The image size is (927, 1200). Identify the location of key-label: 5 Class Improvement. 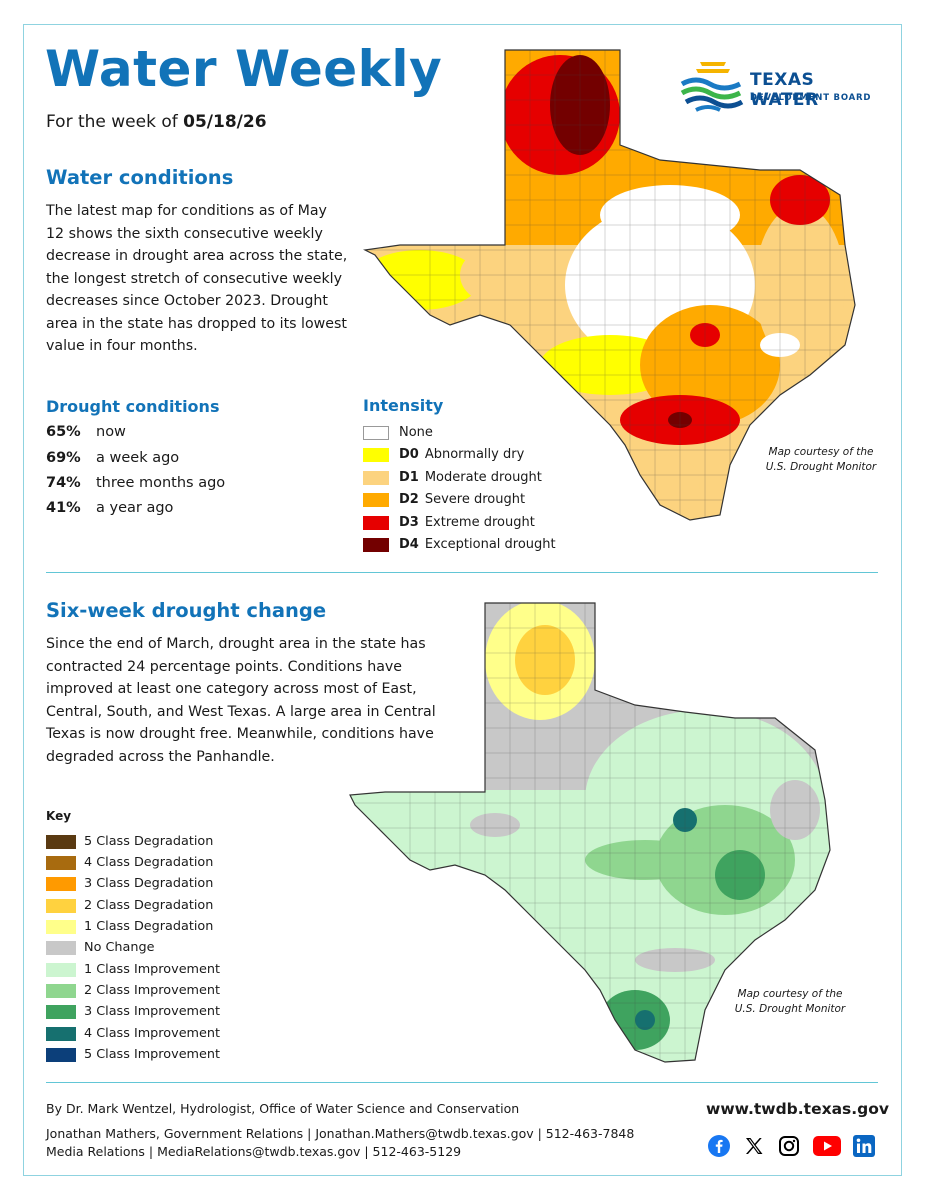
(152, 1054).